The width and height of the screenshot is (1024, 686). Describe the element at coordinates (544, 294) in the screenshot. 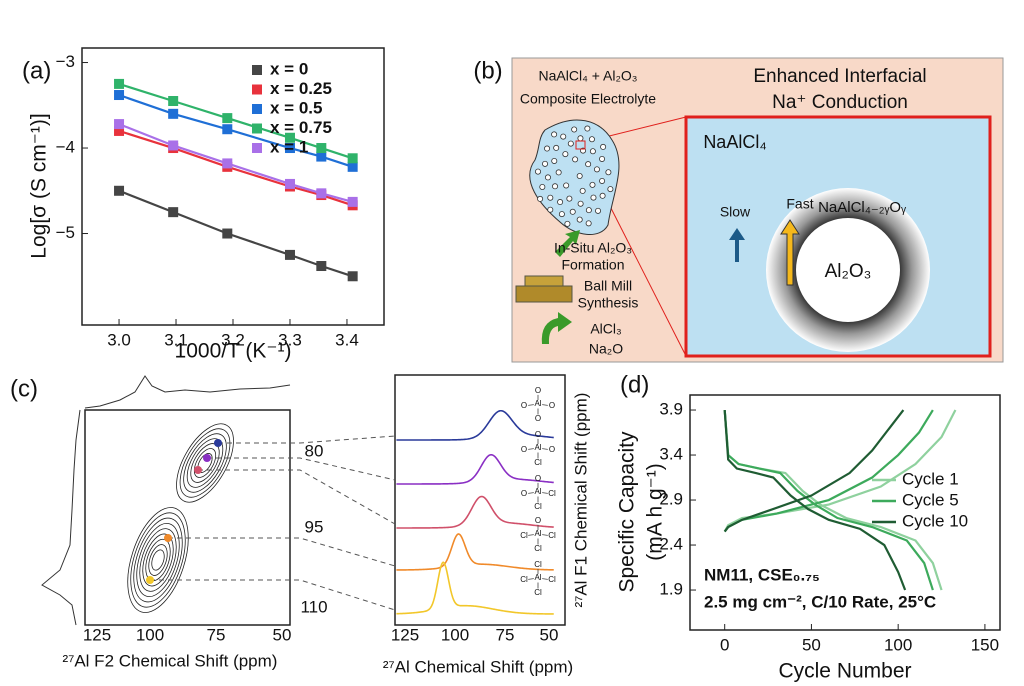

I see `mill-base` at that location.